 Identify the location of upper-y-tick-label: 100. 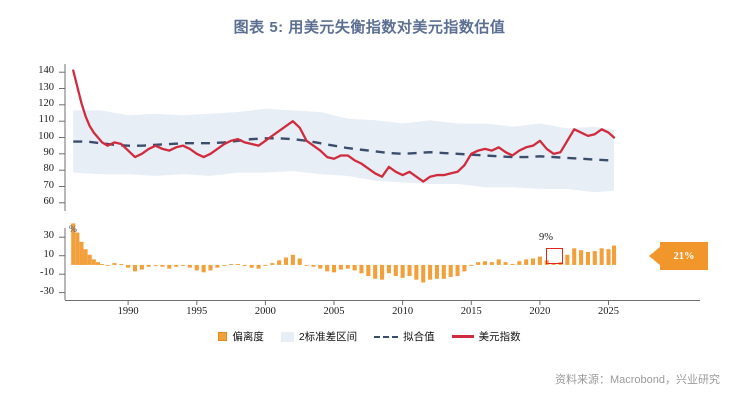
(46, 136).